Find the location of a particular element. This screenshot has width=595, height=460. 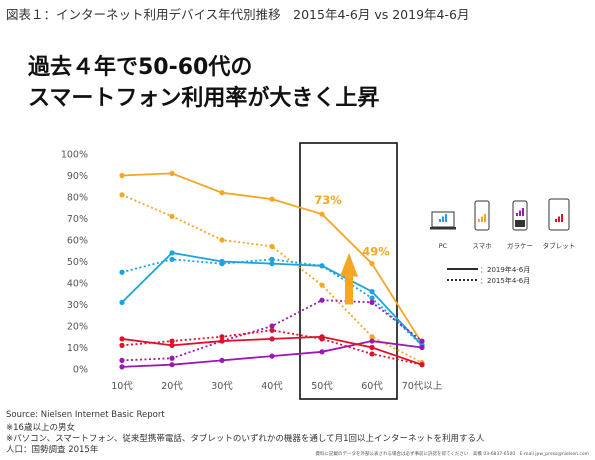

smartphone-icon is located at coordinates (482, 215).